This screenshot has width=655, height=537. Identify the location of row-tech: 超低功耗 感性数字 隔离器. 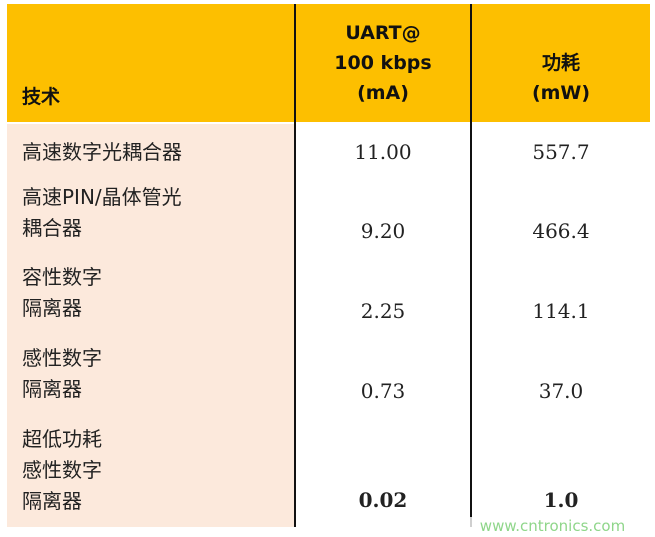
(62, 470).